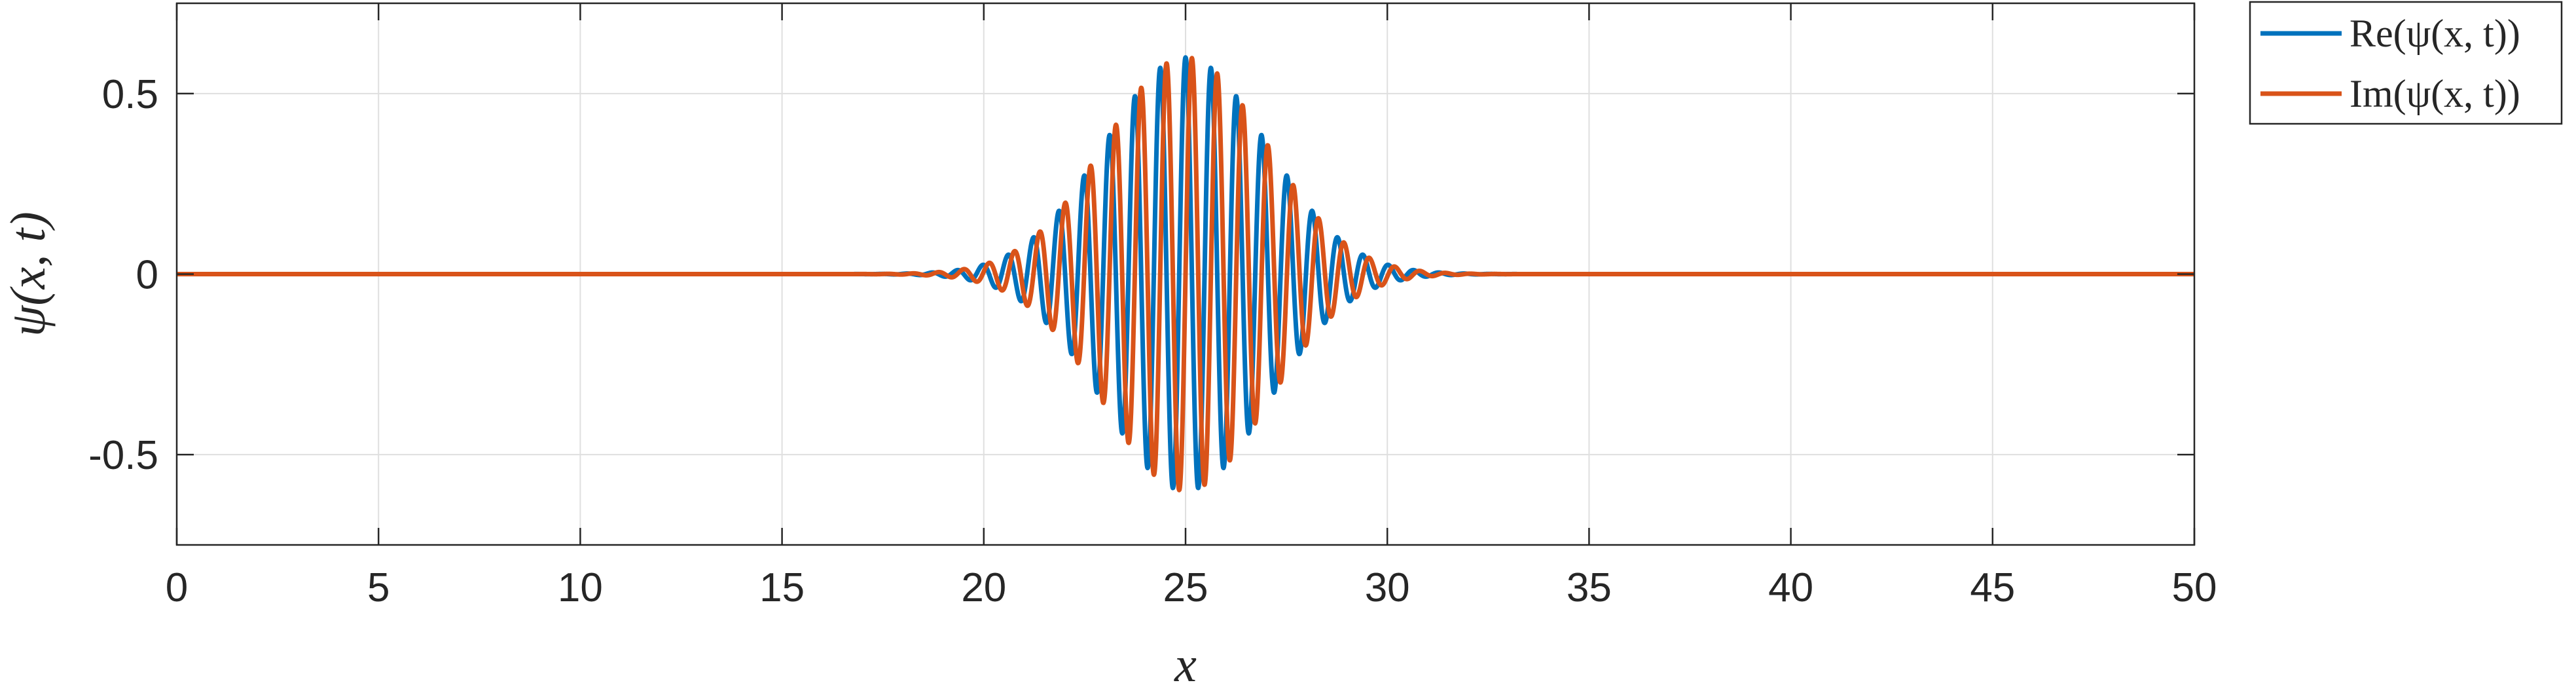 The height and width of the screenshot is (689, 2576). Describe the element at coordinates (1589, 587) in the screenshot. I see `x-tick-label: 35` at that location.